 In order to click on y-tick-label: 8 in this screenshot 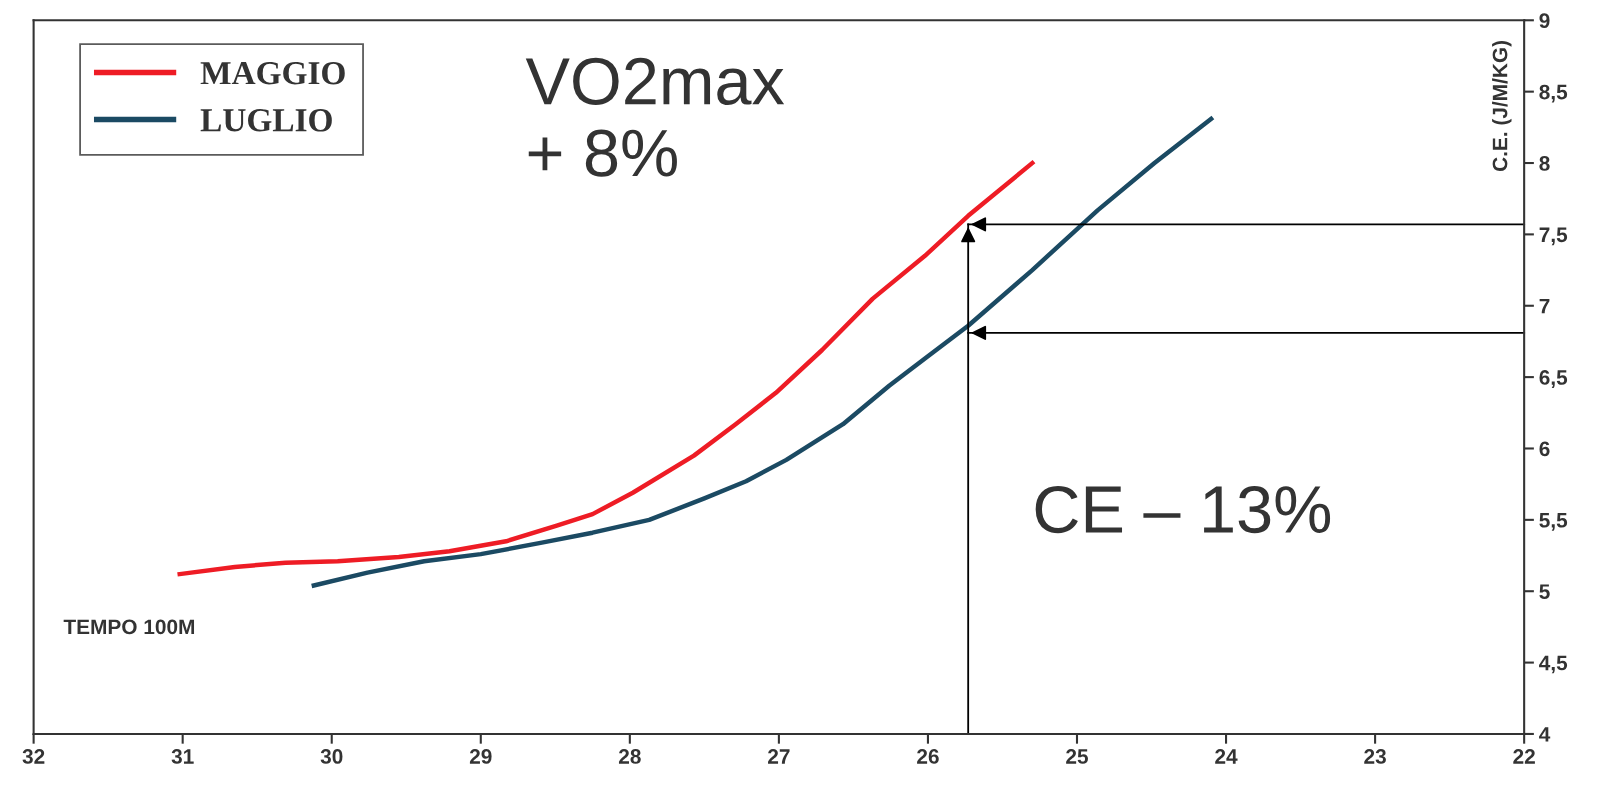, I will do `click(1544, 163)`.